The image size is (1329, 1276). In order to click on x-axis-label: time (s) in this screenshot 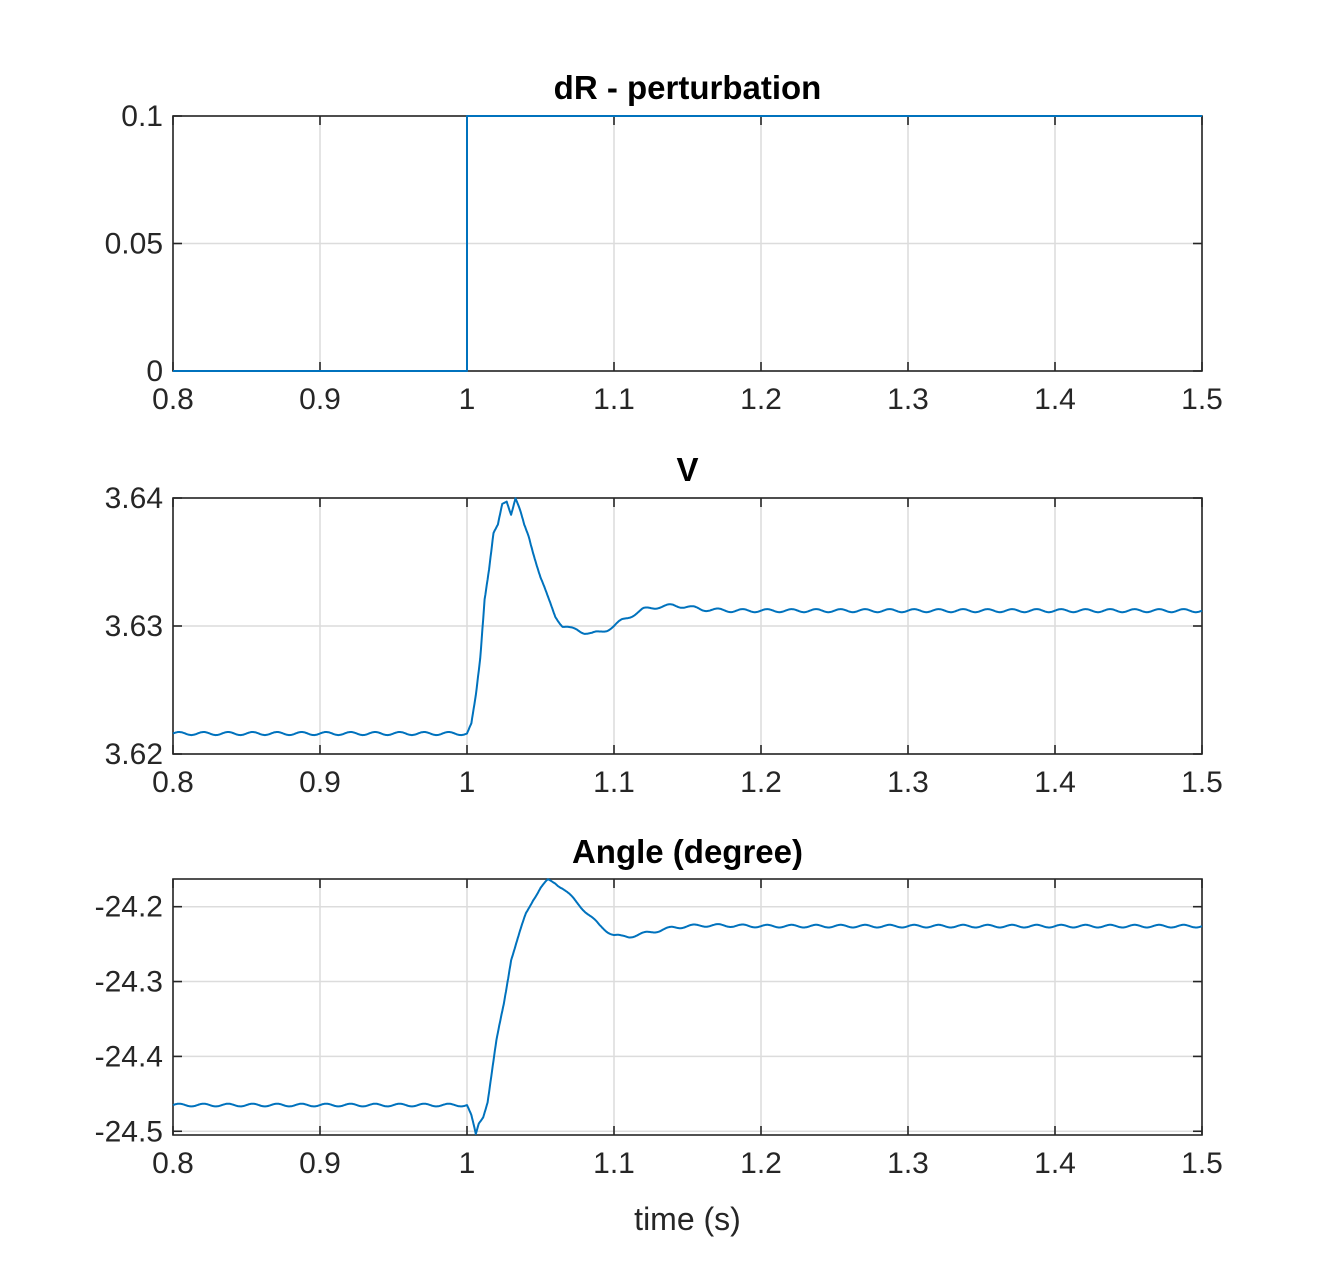, I will do `click(687, 1219)`.